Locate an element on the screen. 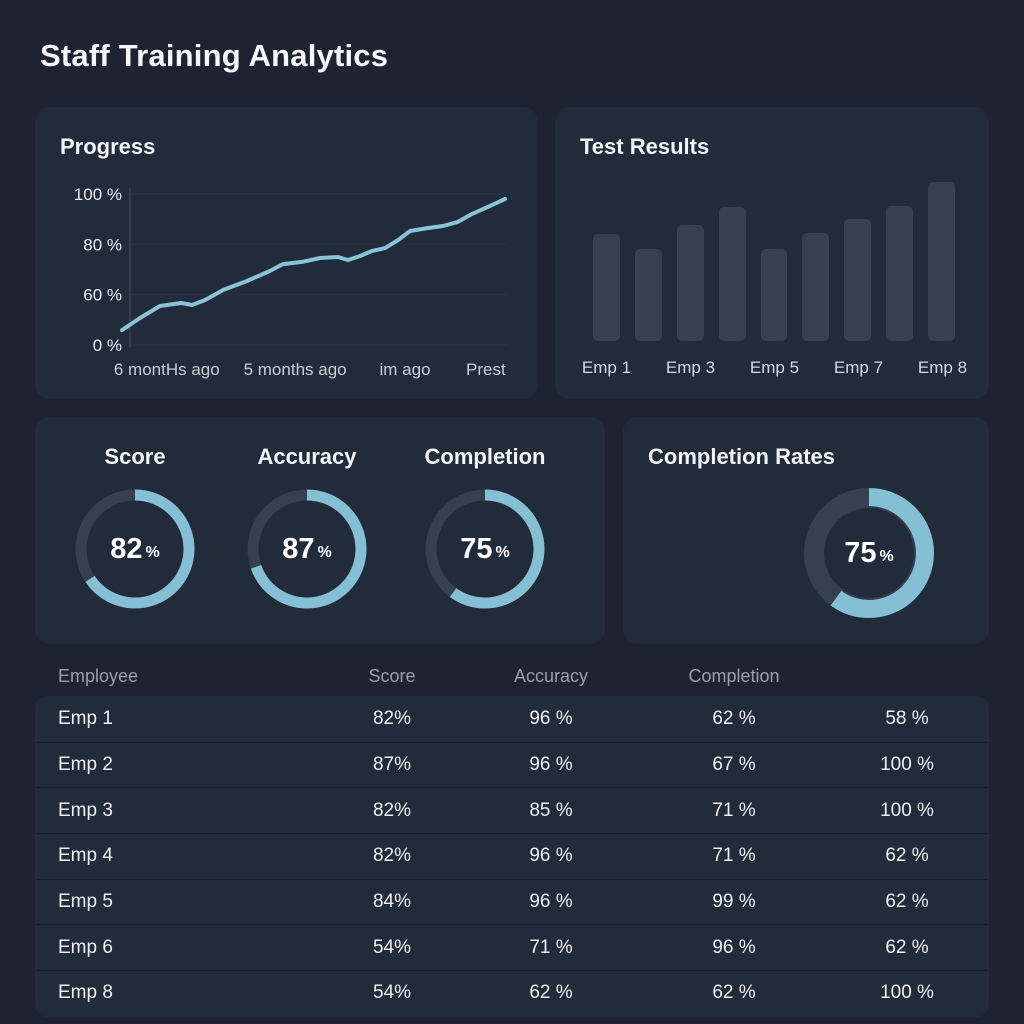 The image size is (1024, 1024). table-row: Emp 4 82% 96 % 71 % 62 % is located at coordinates (512, 856).